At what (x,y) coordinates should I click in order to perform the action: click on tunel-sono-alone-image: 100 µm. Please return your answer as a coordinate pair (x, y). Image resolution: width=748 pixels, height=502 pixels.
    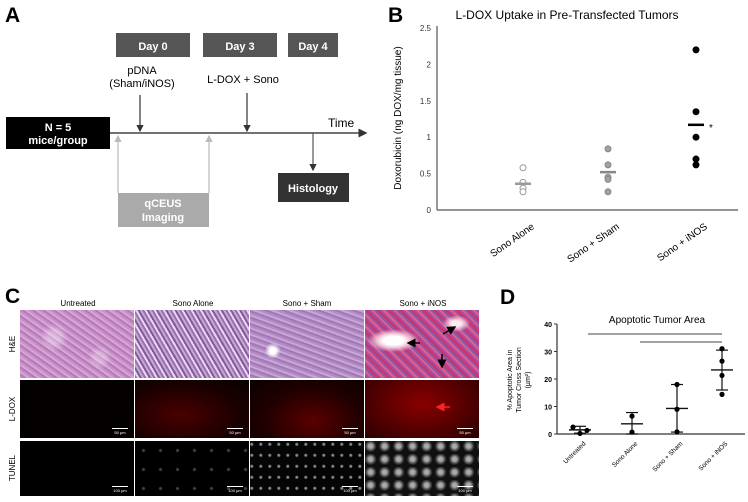
    Looking at the image, I should click on (192, 468).